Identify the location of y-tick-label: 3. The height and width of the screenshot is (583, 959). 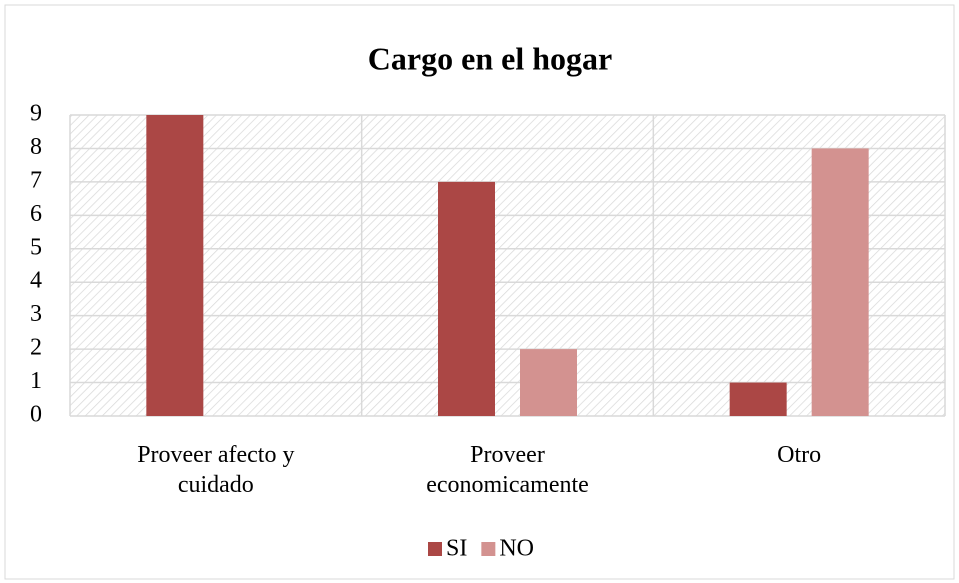
(36, 314).